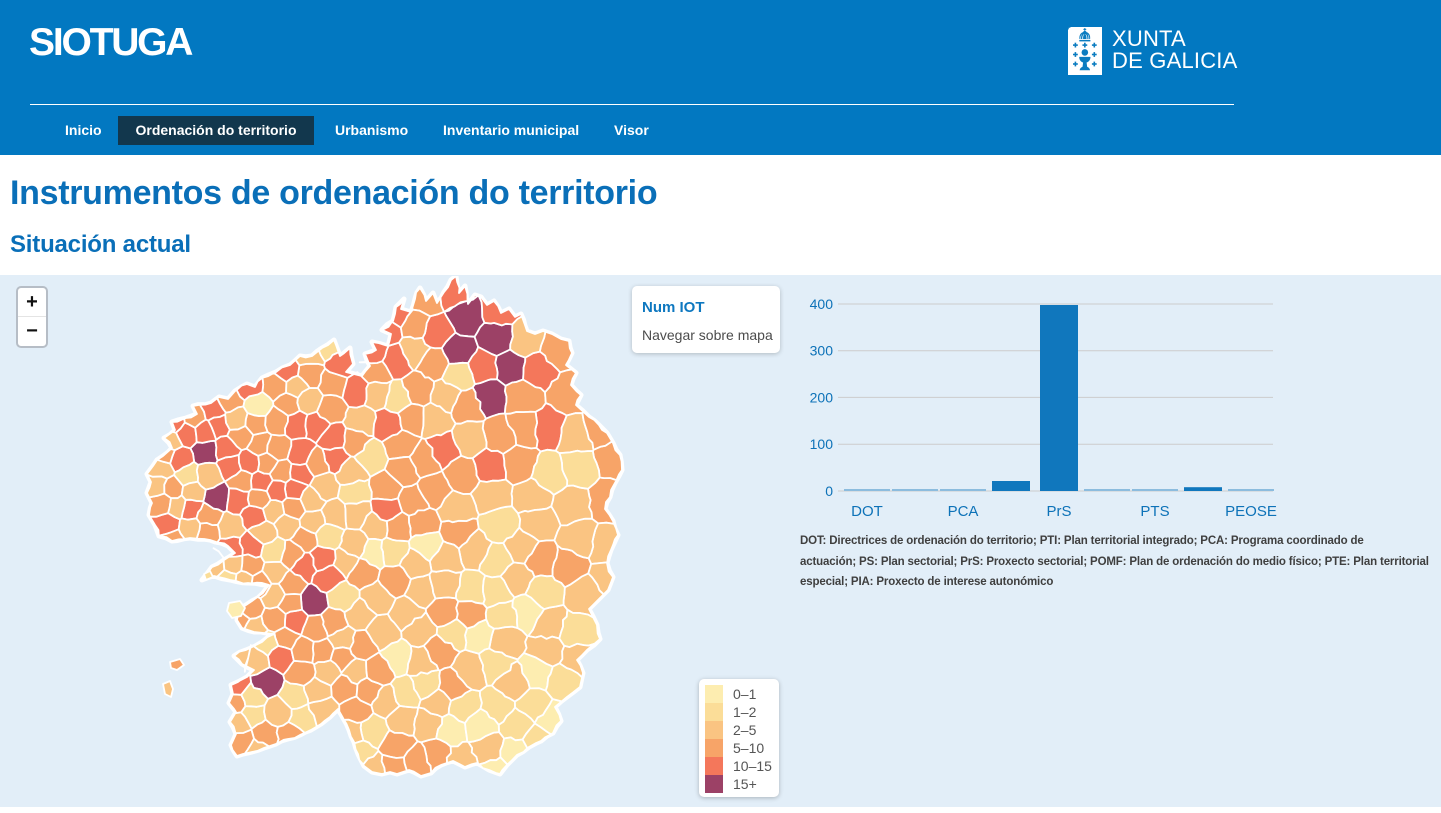 This screenshot has height=813, width=1441. What do you see at coordinates (1058, 511) in the screenshot?
I see `svg-text: PrS` at bounding box center [1058, 511].